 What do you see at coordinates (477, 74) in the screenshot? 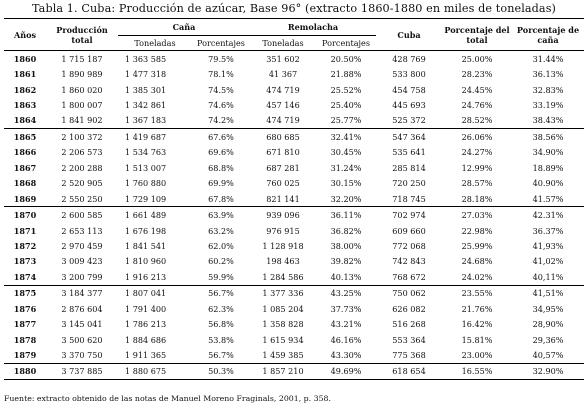
I see `porcentaje-total-cell: 28.23%` at bounding box center [477, 74].